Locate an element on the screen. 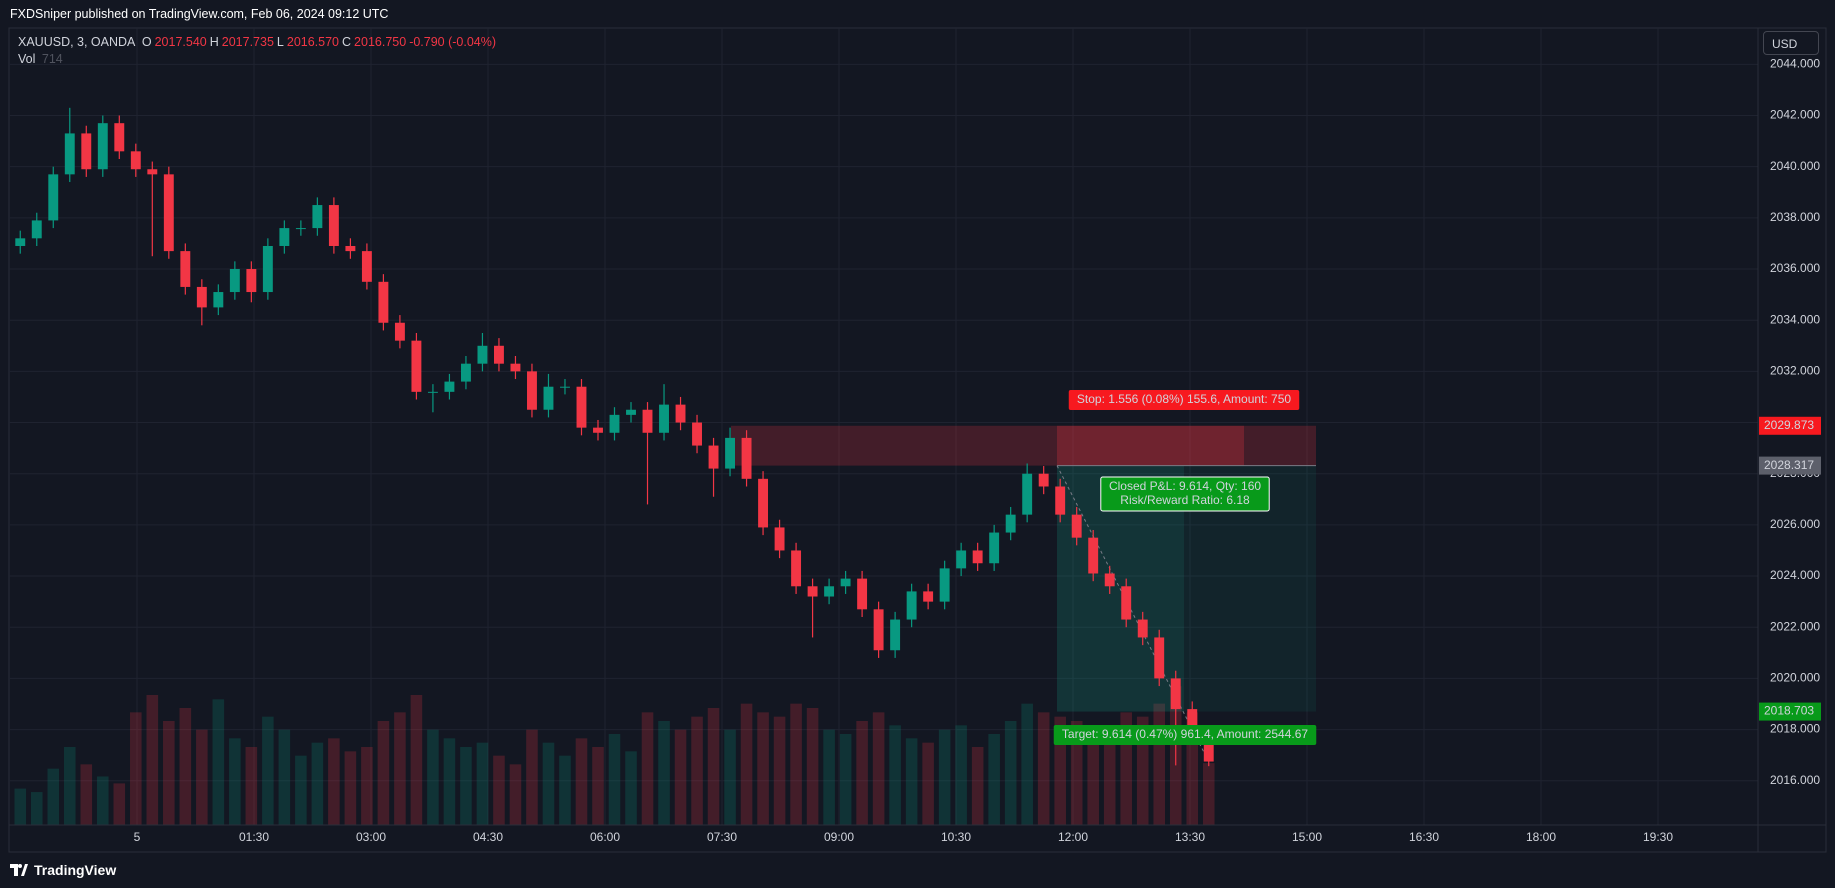  x-tick-label: 01:30 is located at coordinates (254, 837).